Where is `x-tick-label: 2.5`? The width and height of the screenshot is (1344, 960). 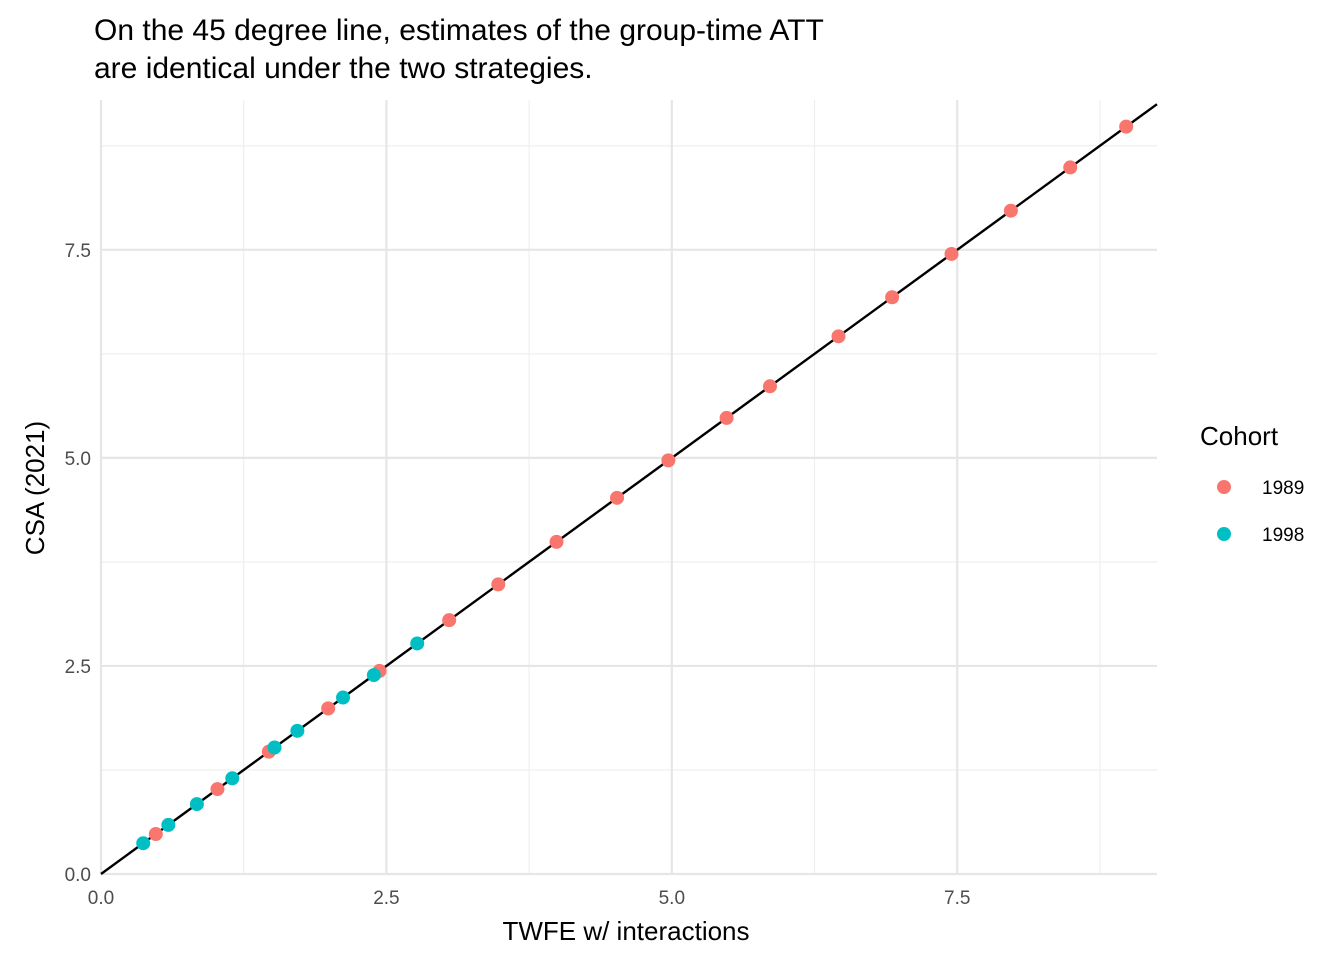 x-tick-label: 2.5 is located at coordinates (386, 898).